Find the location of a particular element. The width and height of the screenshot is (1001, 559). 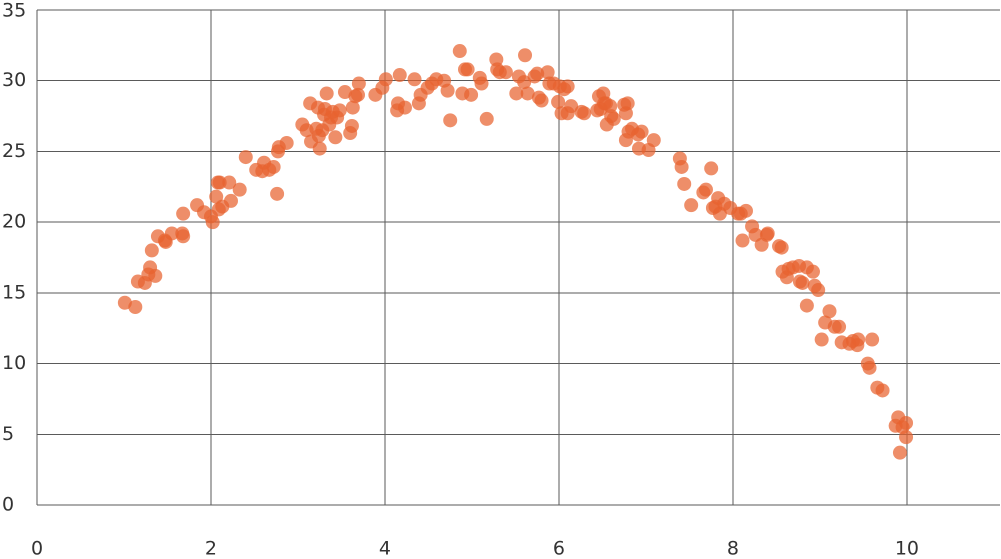

y-tick-label: 15 is located at coordinates (14, 292).